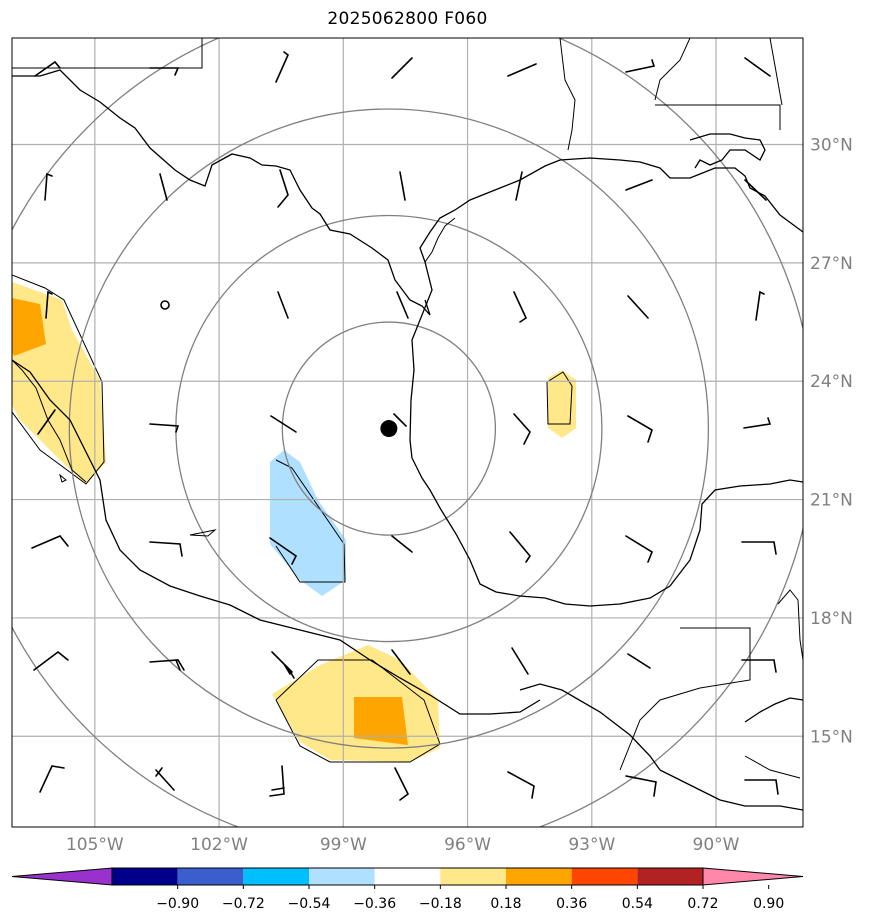  I want to click on belize-guatemala-border, so click(685, 699).